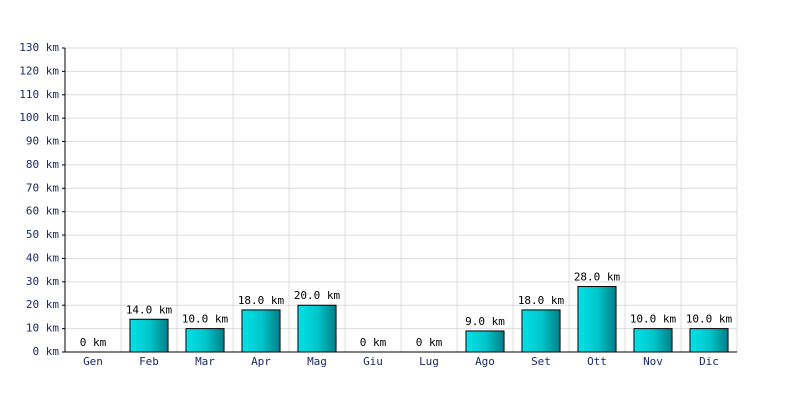 The height and width of the screenshot is (400, 800). What do you see at coordinates (149, 309) in the screenshot?
I see `value-label: 14.0 km` at bounding box center [149, 309].